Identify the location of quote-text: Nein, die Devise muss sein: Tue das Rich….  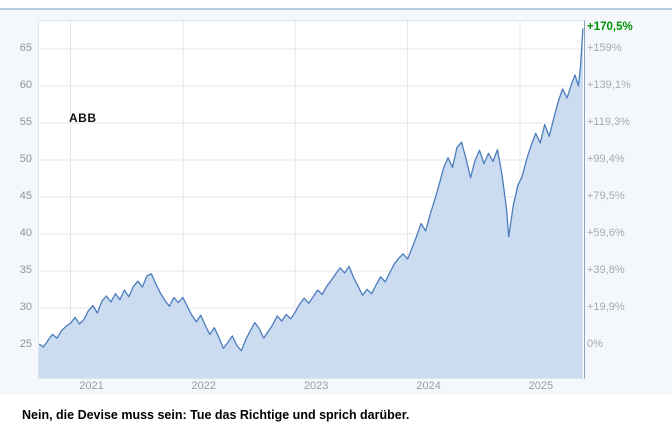
(216, 415).